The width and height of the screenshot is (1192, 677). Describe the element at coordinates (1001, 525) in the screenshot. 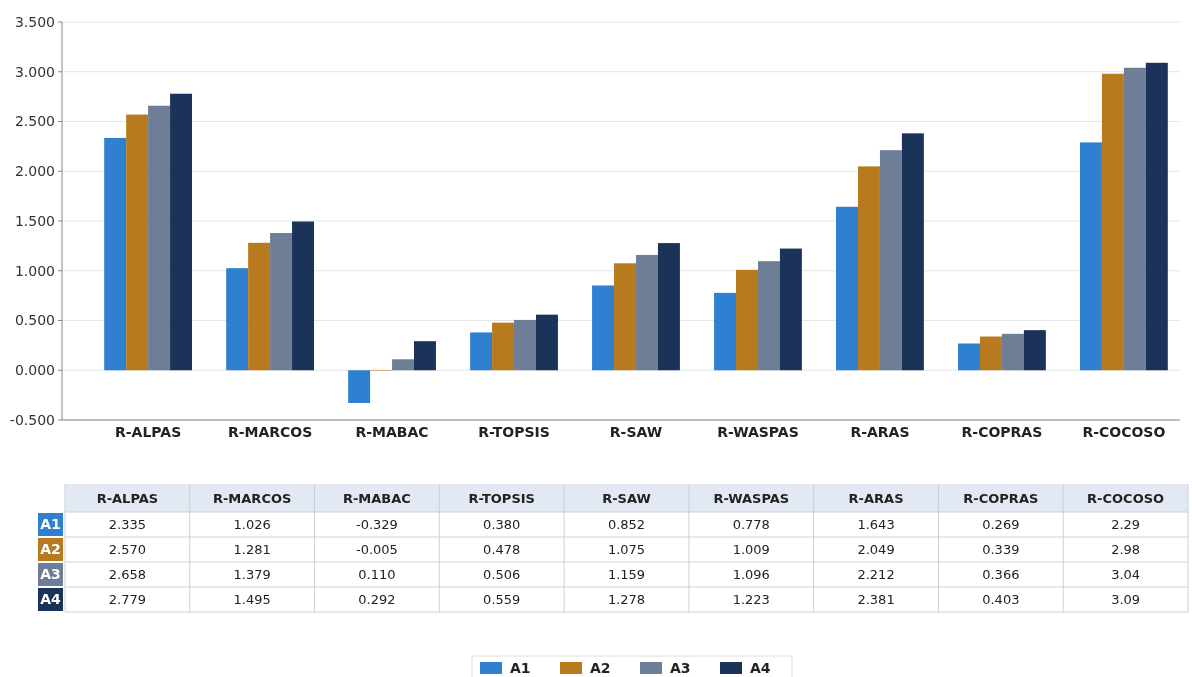

I see `data-label: 0.269` at that location.